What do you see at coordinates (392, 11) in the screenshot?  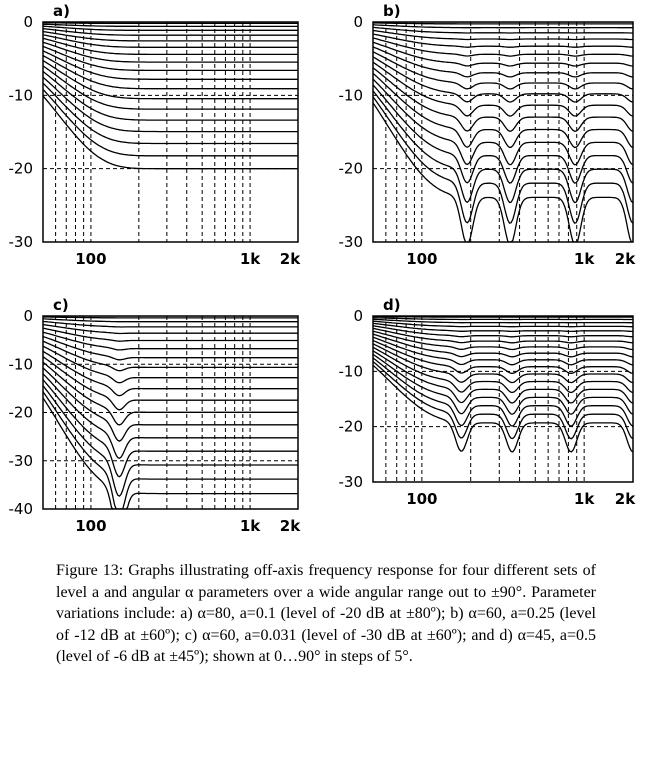 I see `panel-label: b)` at bounding box center [392, 11].